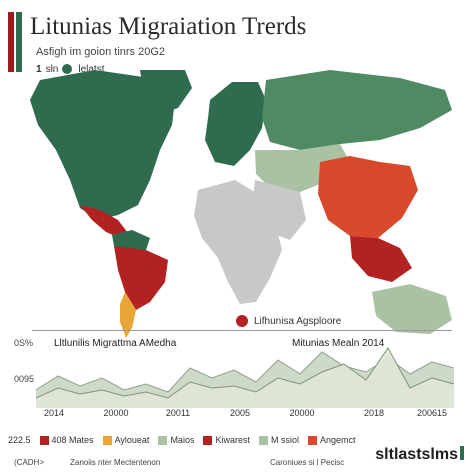 The height and width of the screenshot is (474, 474). Describe the element at coordinates (24, 379) in the screenshot. I see `chart-y-mid-label: 0095` at that location.